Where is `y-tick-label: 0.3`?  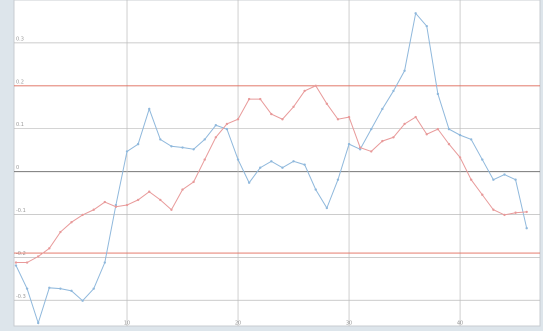 y-tick-label: 0.3 is located at coordinates (20, 39).